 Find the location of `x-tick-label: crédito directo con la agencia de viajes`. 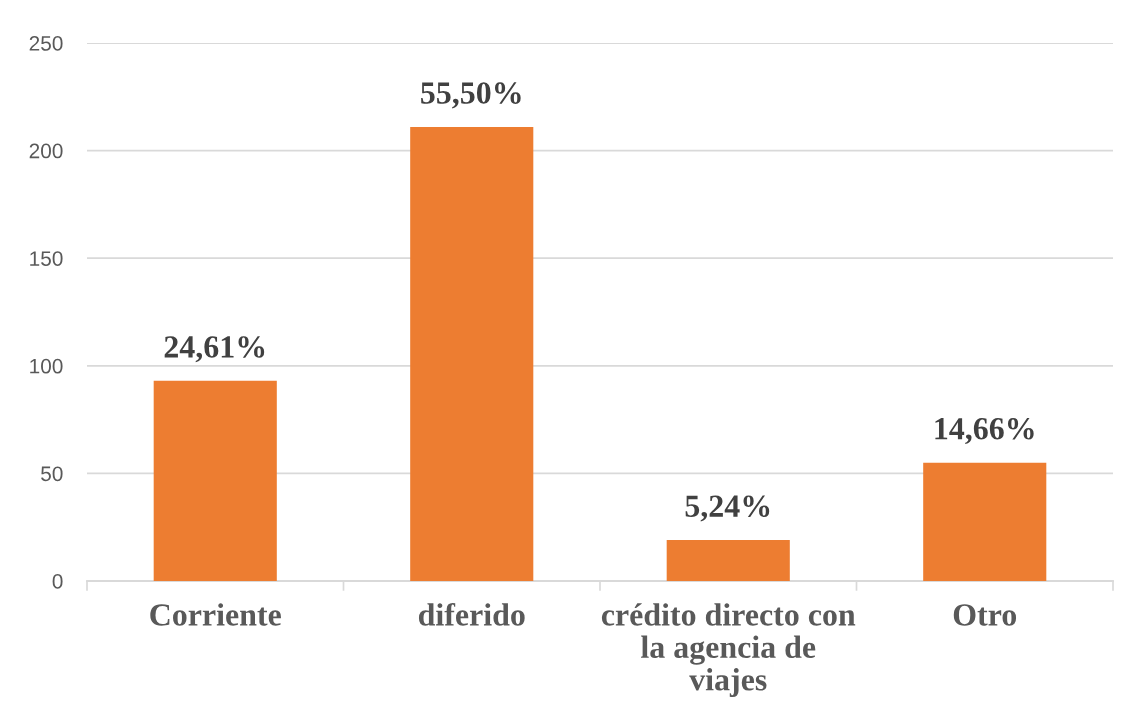

x-tick-label: crédito directo con la agencia de viajes is located at coordinates (728, 650).